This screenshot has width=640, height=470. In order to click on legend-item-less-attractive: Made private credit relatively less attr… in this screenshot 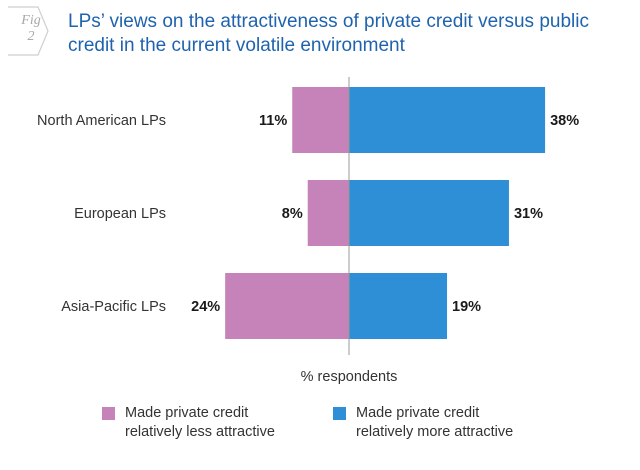, I will do `click(188, 423)`.